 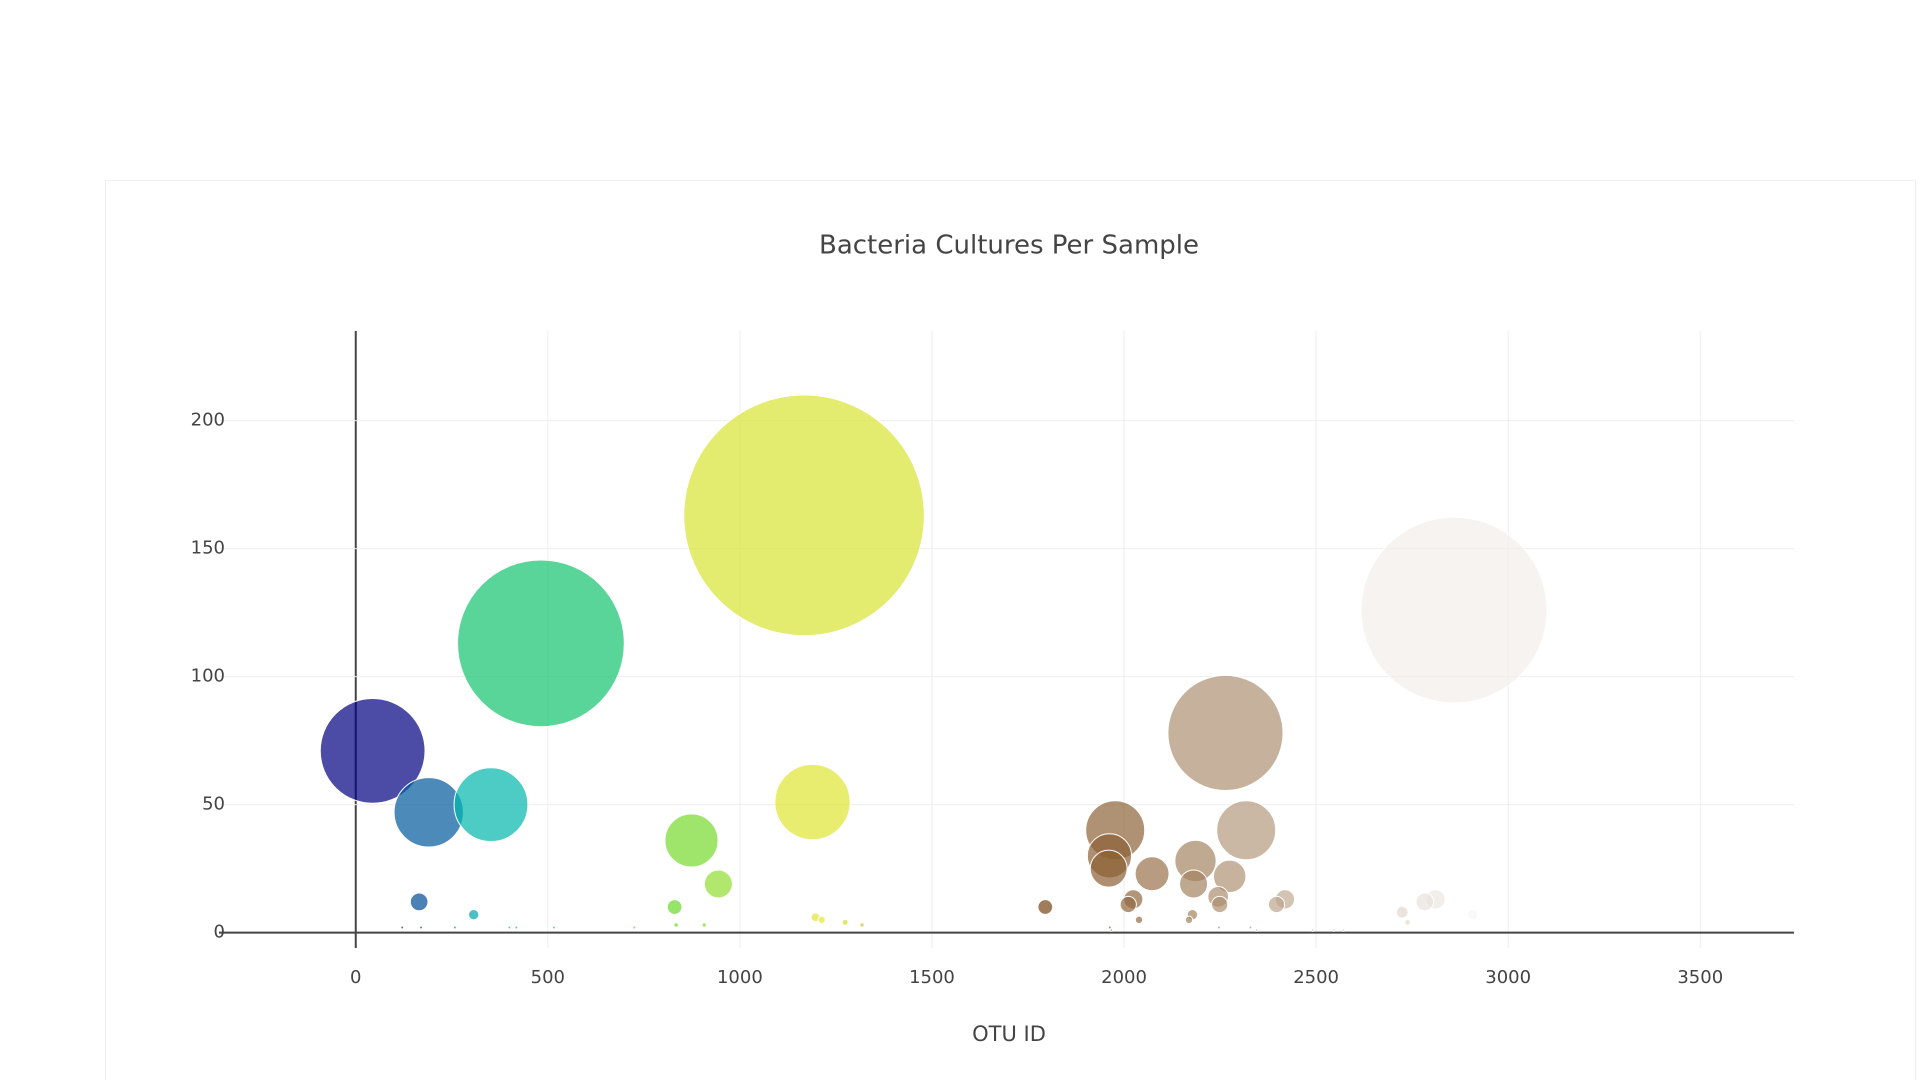 What do you see at coordinates (208, 548) in the screenshot?
I see `y-tick-label: 150` at bounding box center [208, 548].